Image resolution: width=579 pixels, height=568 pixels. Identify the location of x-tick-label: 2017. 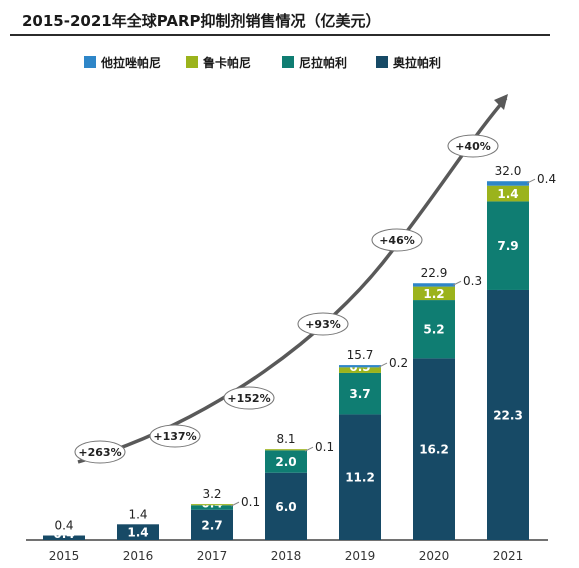
(212, 556).